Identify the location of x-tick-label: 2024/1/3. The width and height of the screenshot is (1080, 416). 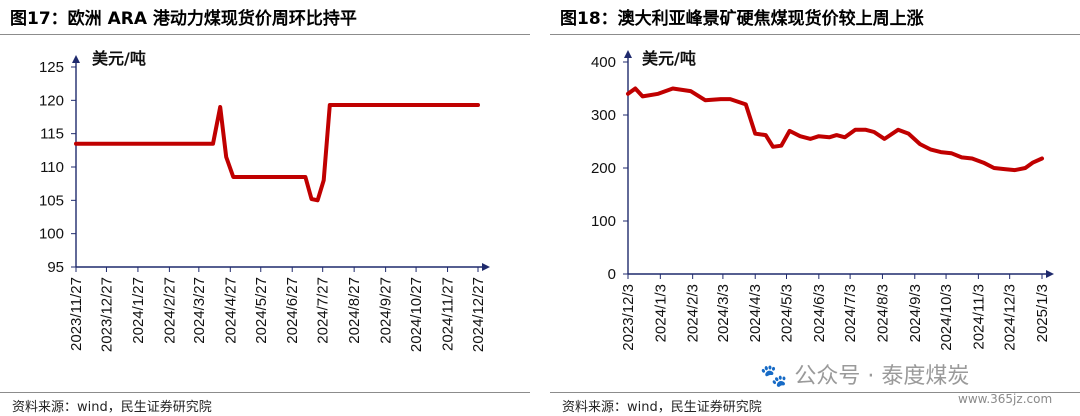
(660, 313).